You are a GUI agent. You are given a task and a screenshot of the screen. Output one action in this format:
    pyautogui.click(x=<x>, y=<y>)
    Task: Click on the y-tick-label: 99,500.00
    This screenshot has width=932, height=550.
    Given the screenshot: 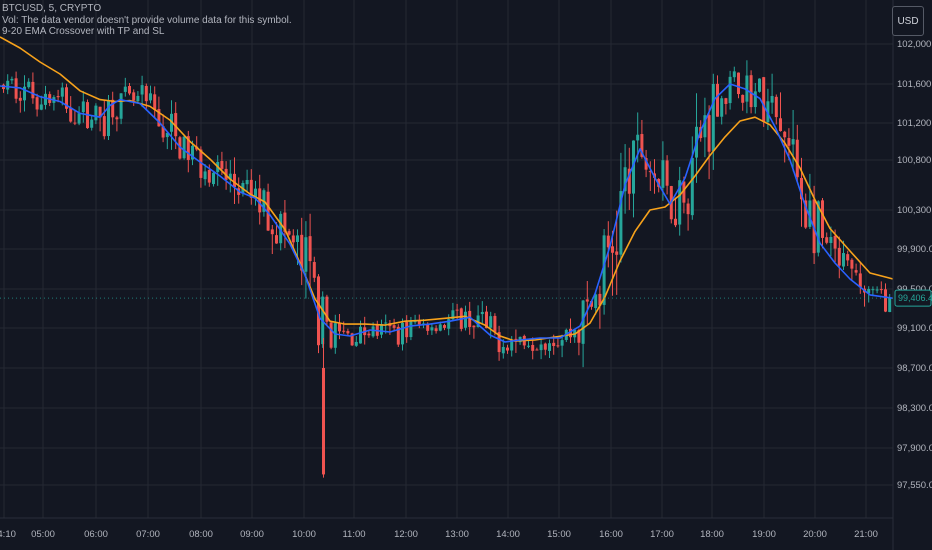 What is the action you would take?
    pyautogui.click(x=914, y=289)
    